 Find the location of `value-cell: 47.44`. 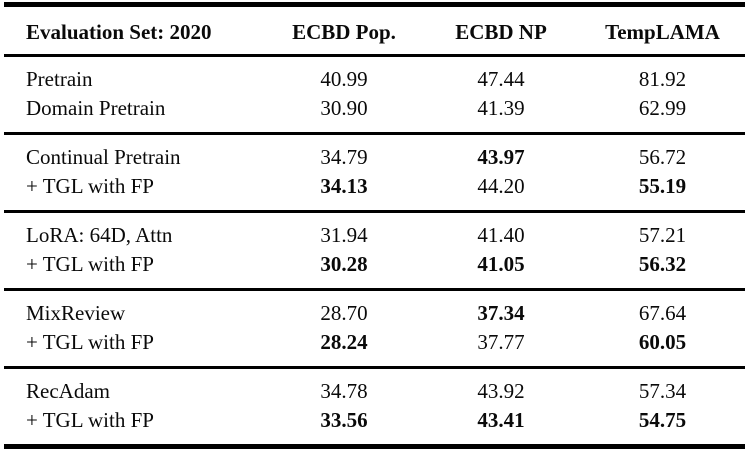

value-cell: 47.44 is located at coordinates (501, 79).